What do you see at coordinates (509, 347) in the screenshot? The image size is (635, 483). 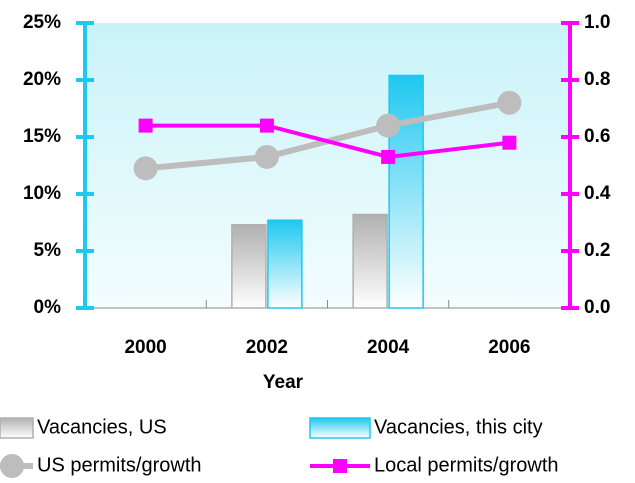 I see `x-tick-label: 2006` at bounding box center [509, 347].